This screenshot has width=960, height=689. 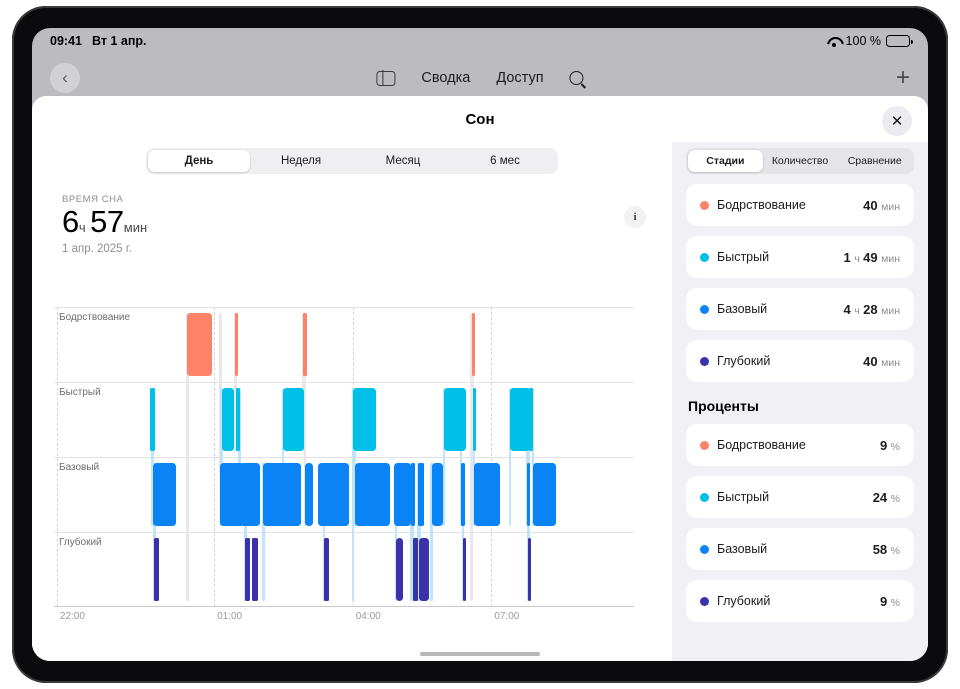 What do you see at coordinates (834, 41) in the screenshot?
I see `wifi-icon` at bounding box center [834, 41].